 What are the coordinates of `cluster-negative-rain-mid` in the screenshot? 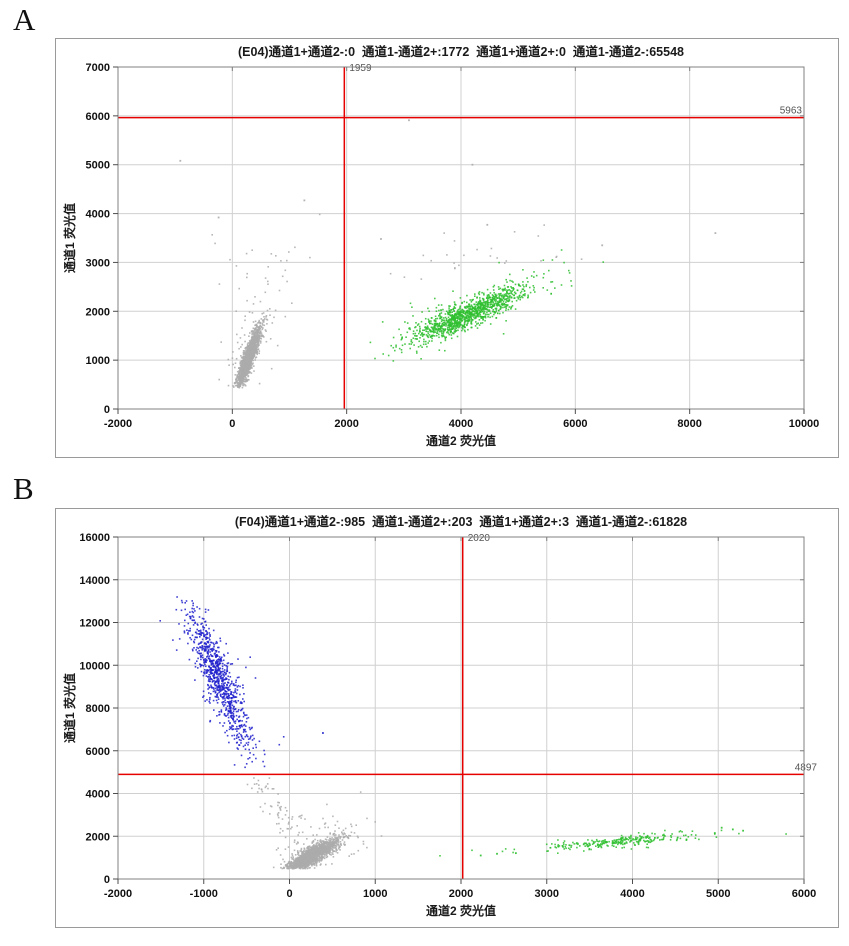 It's located at (266, 258).